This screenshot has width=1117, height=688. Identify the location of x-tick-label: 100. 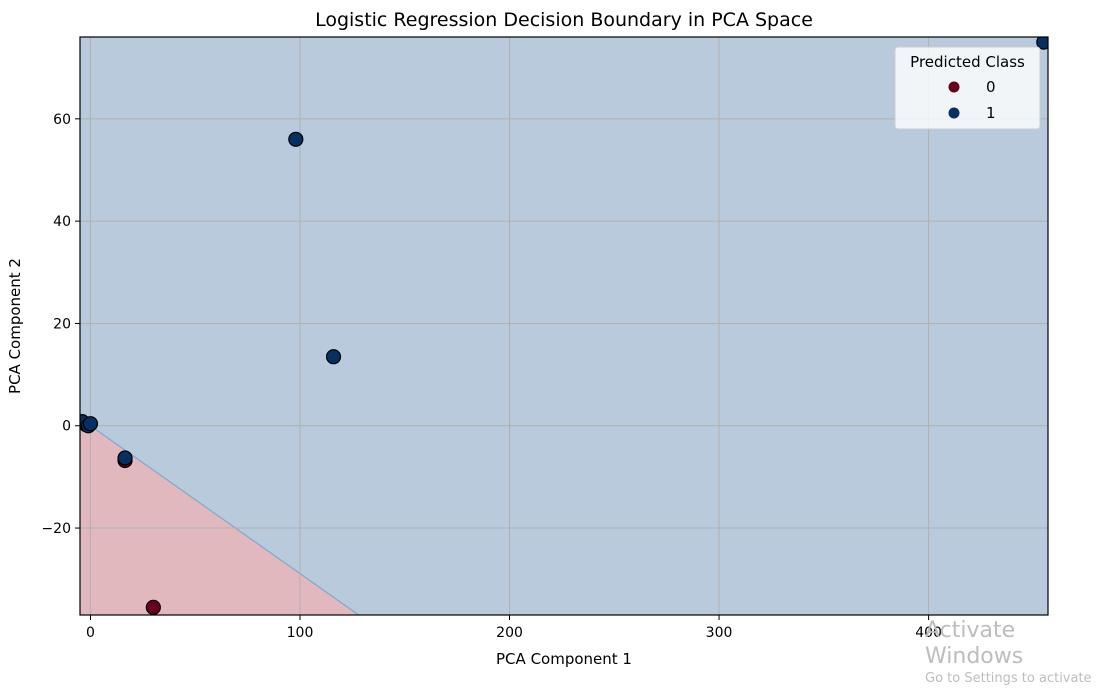
(300, 633).